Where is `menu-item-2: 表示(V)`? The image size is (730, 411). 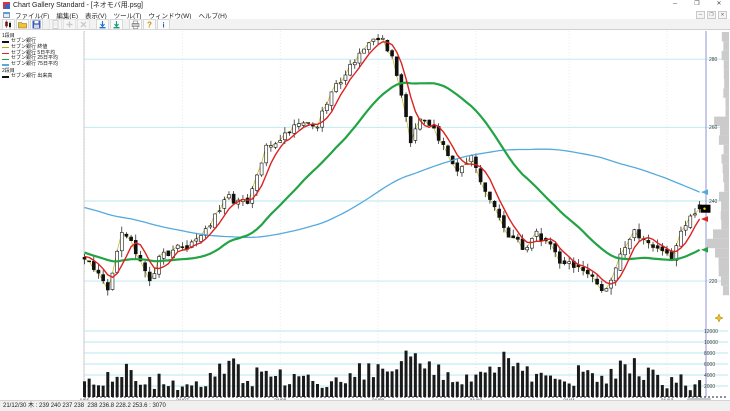 menu-item-2: 表示(V) is located at coordinates (95, 16).